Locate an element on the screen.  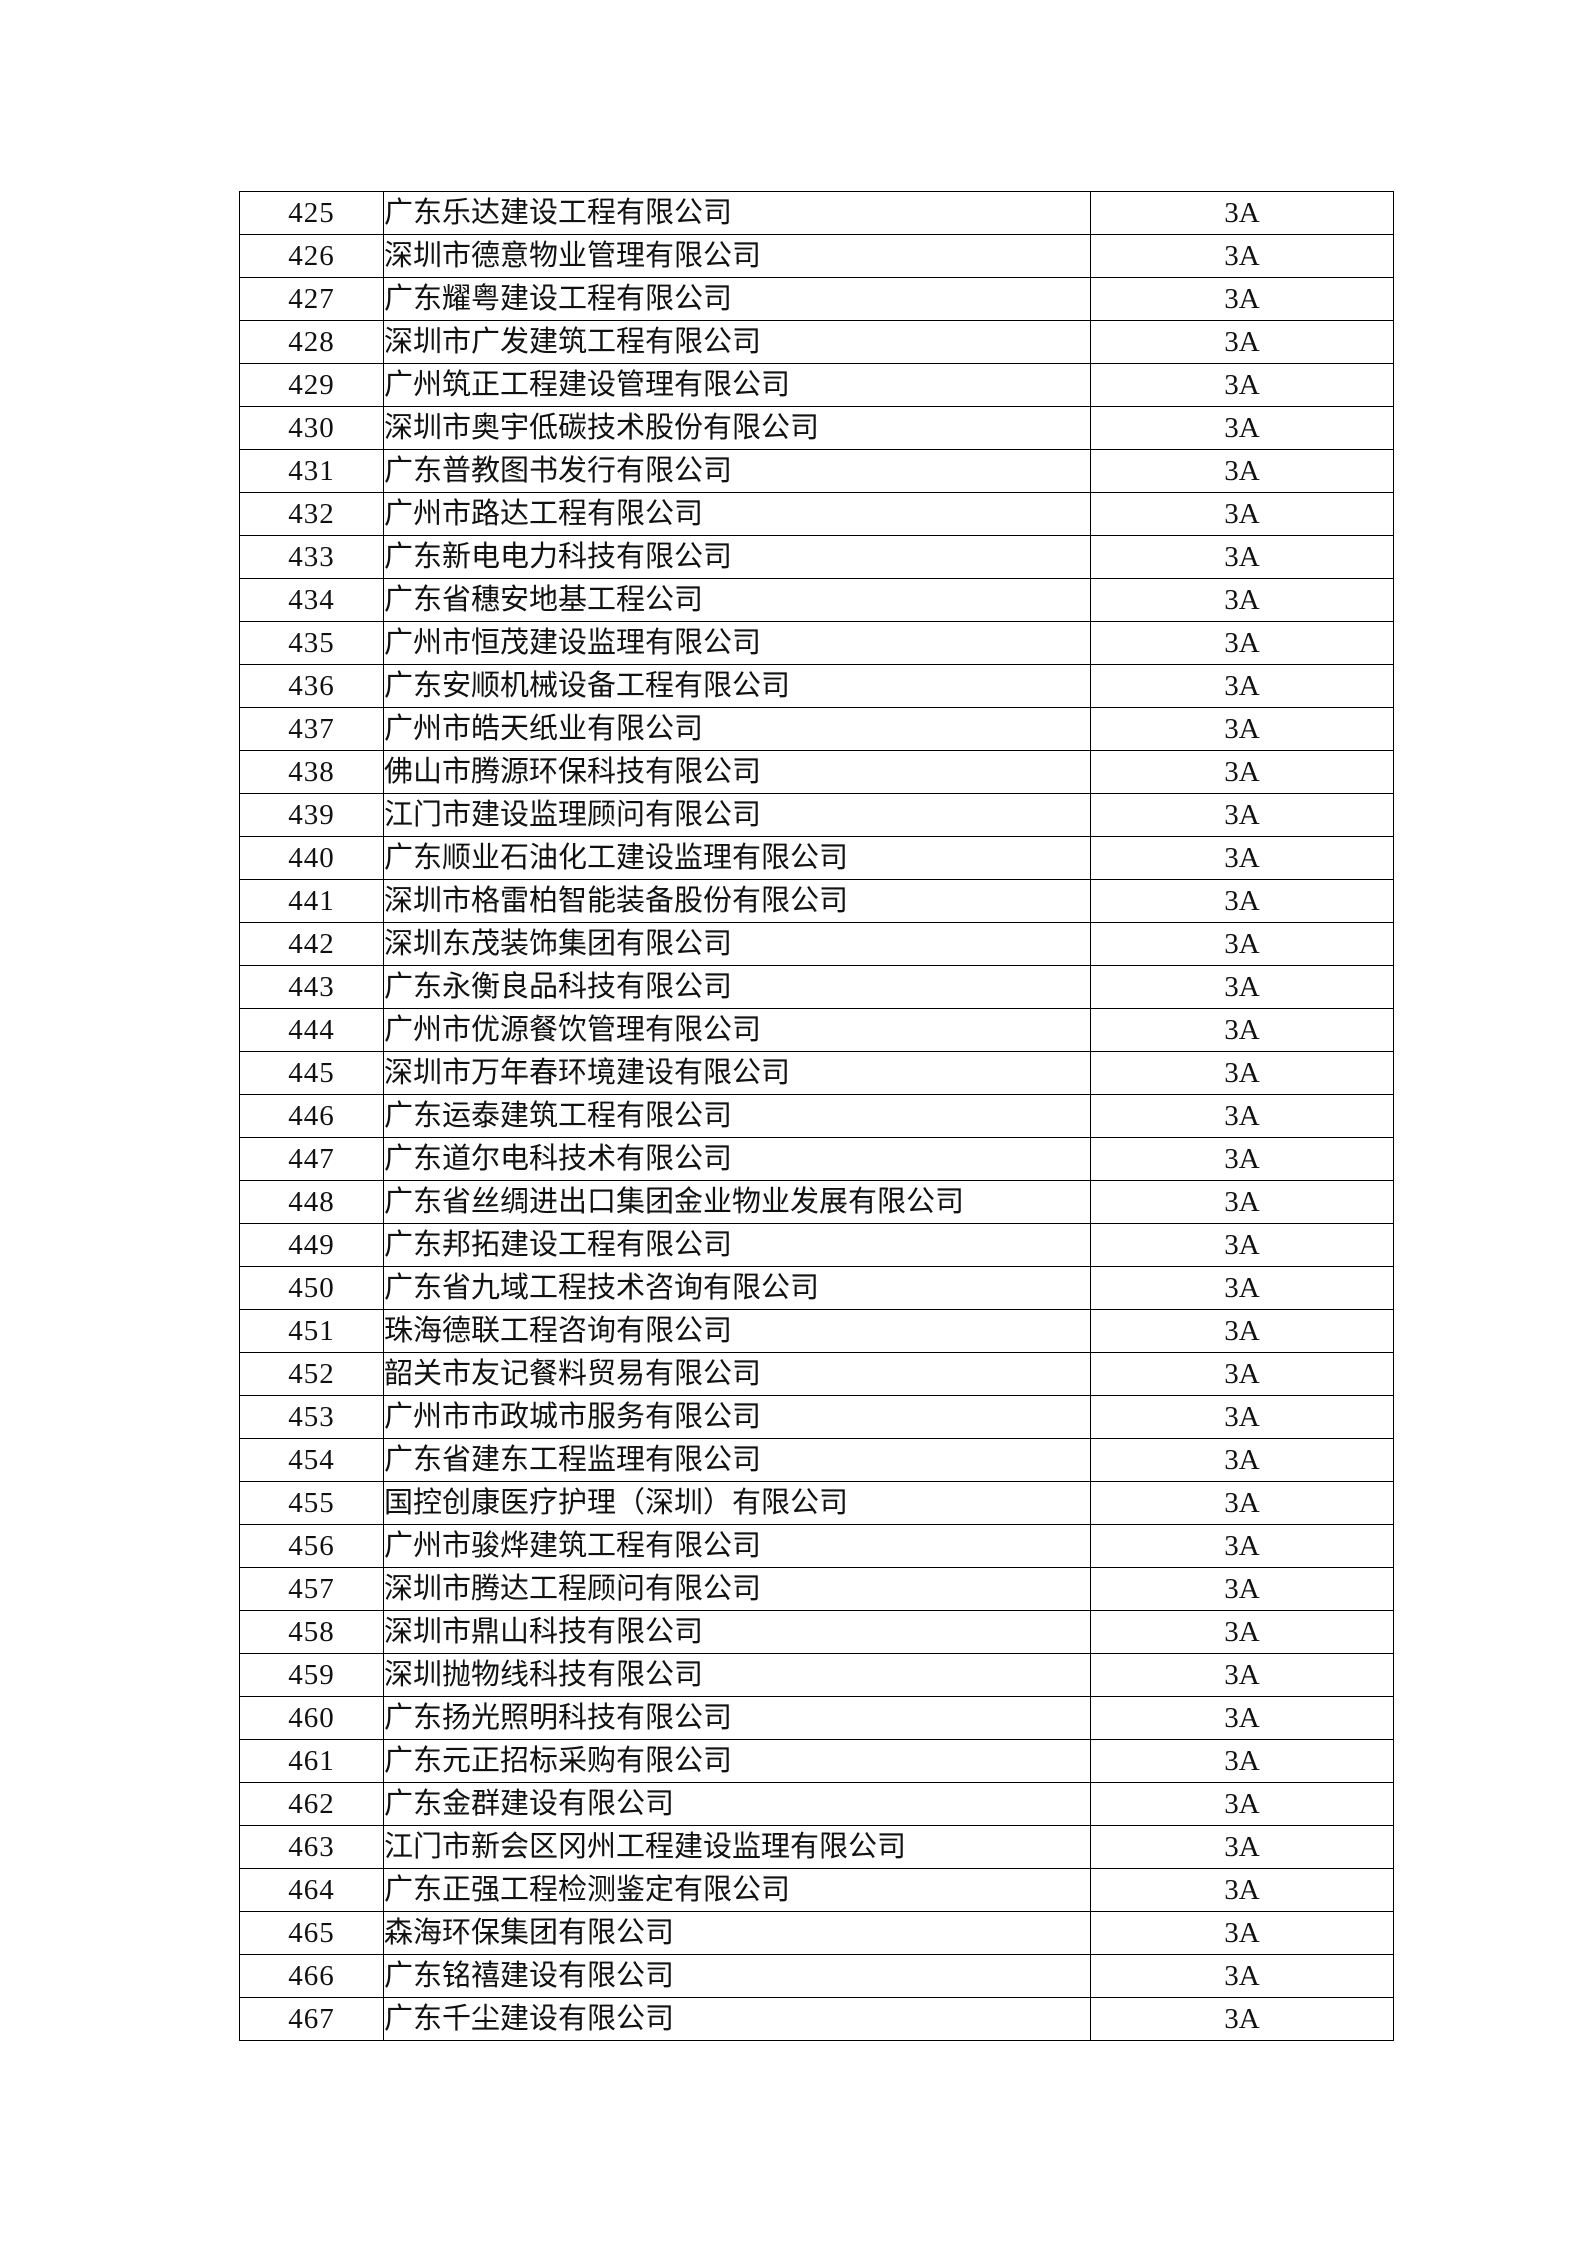
row-number-cell: 442 is located at coordinates (311, 944).